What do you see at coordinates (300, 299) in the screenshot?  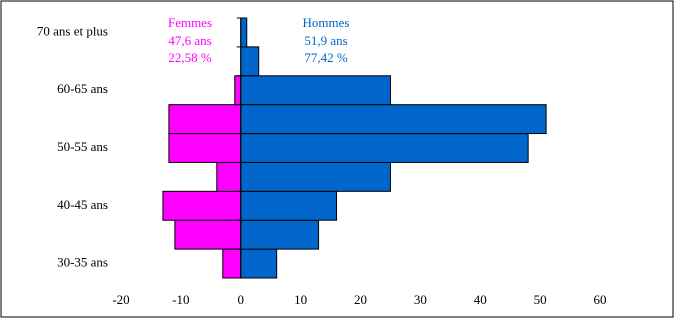 I see `x-tick-label: 10` at bounding box center [300, 299].